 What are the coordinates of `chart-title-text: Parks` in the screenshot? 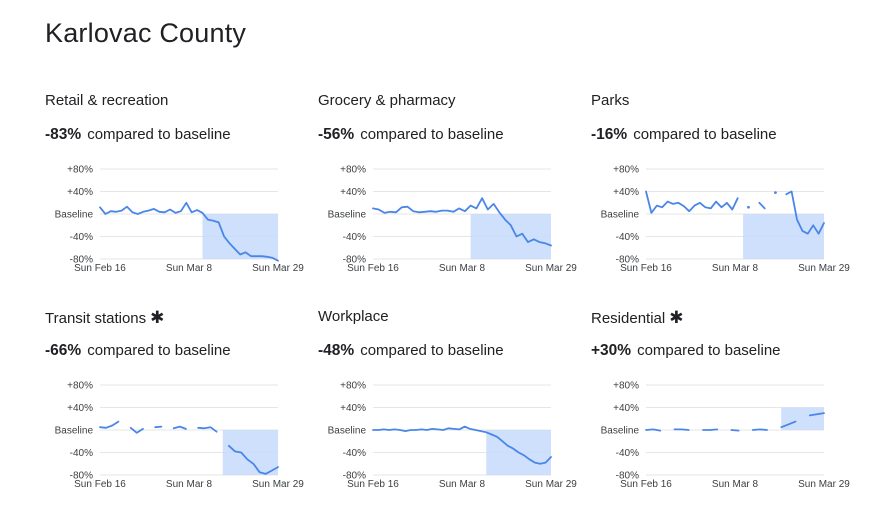 It's located at (610, 100).